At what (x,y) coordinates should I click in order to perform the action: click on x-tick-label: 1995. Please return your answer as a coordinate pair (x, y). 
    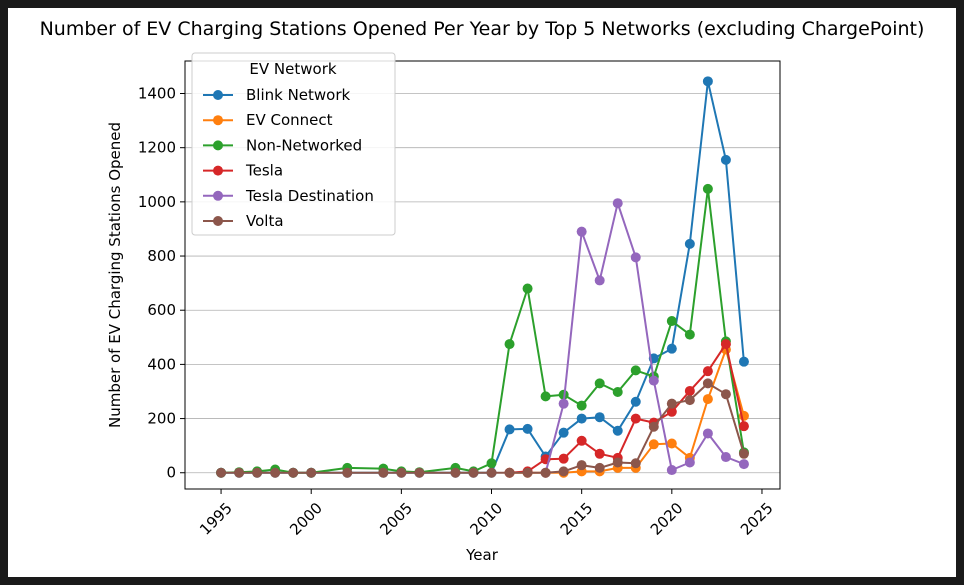
    Looking at the image, I should click on (216, 519).